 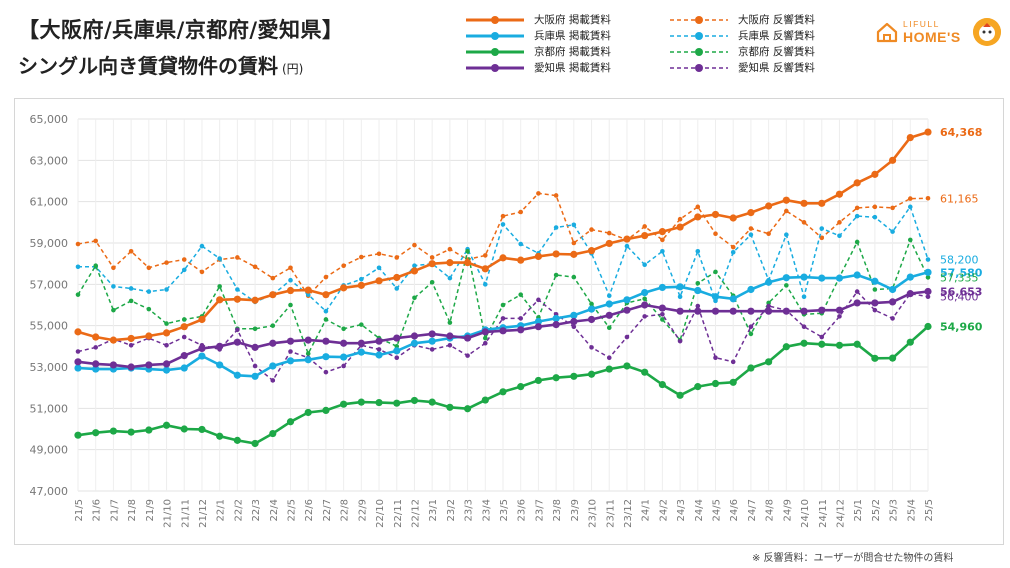 I want to click on x-tick-label: 21/7, so click(x=114, y=510).